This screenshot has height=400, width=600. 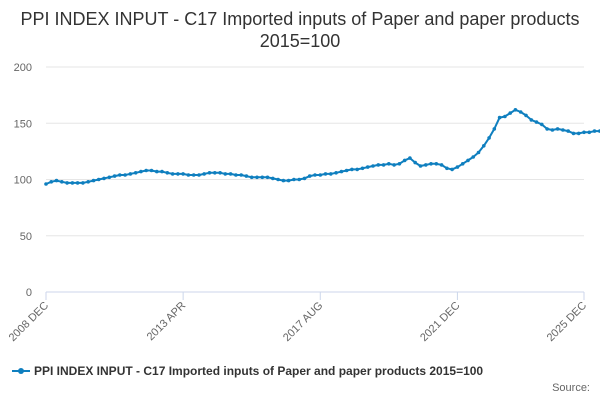 What do you see at coordinates (303, 322) in the screenshot?
I see `x-tick-label: 2017 AUG` at bounding box center [303, 322].